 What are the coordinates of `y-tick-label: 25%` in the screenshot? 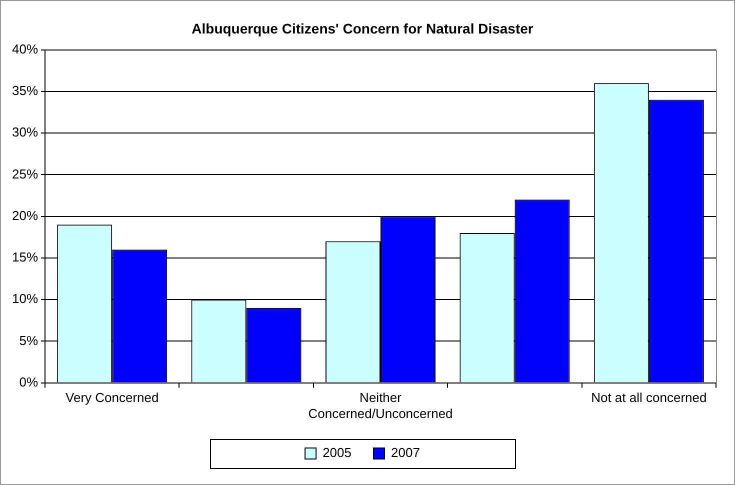 It's located at (25, 174).